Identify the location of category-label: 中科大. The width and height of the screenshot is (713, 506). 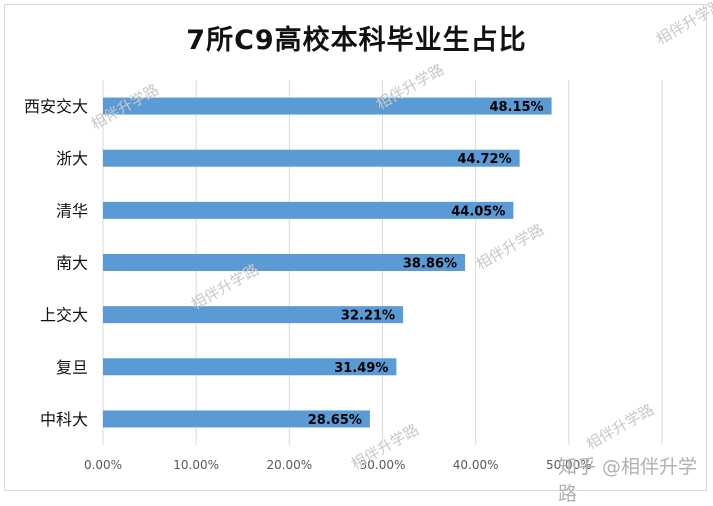
(64, 419).